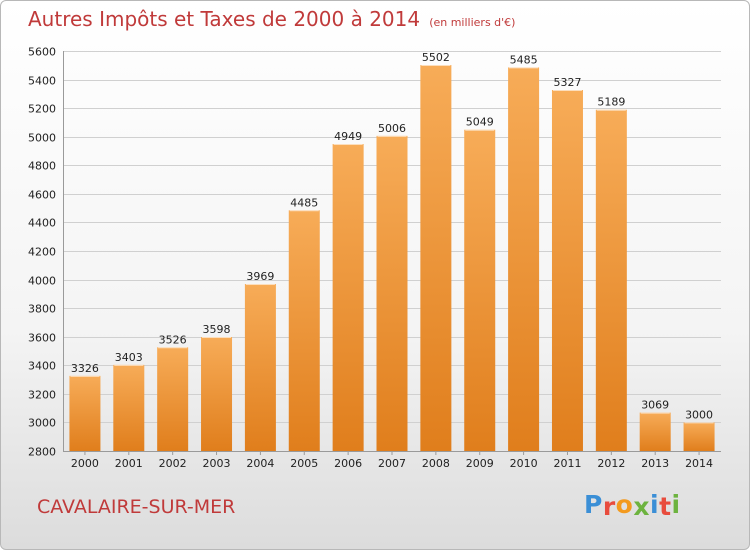 The height and width of the screenshot is (550, 750). I want to click on bar-2010, so click(524, 259).